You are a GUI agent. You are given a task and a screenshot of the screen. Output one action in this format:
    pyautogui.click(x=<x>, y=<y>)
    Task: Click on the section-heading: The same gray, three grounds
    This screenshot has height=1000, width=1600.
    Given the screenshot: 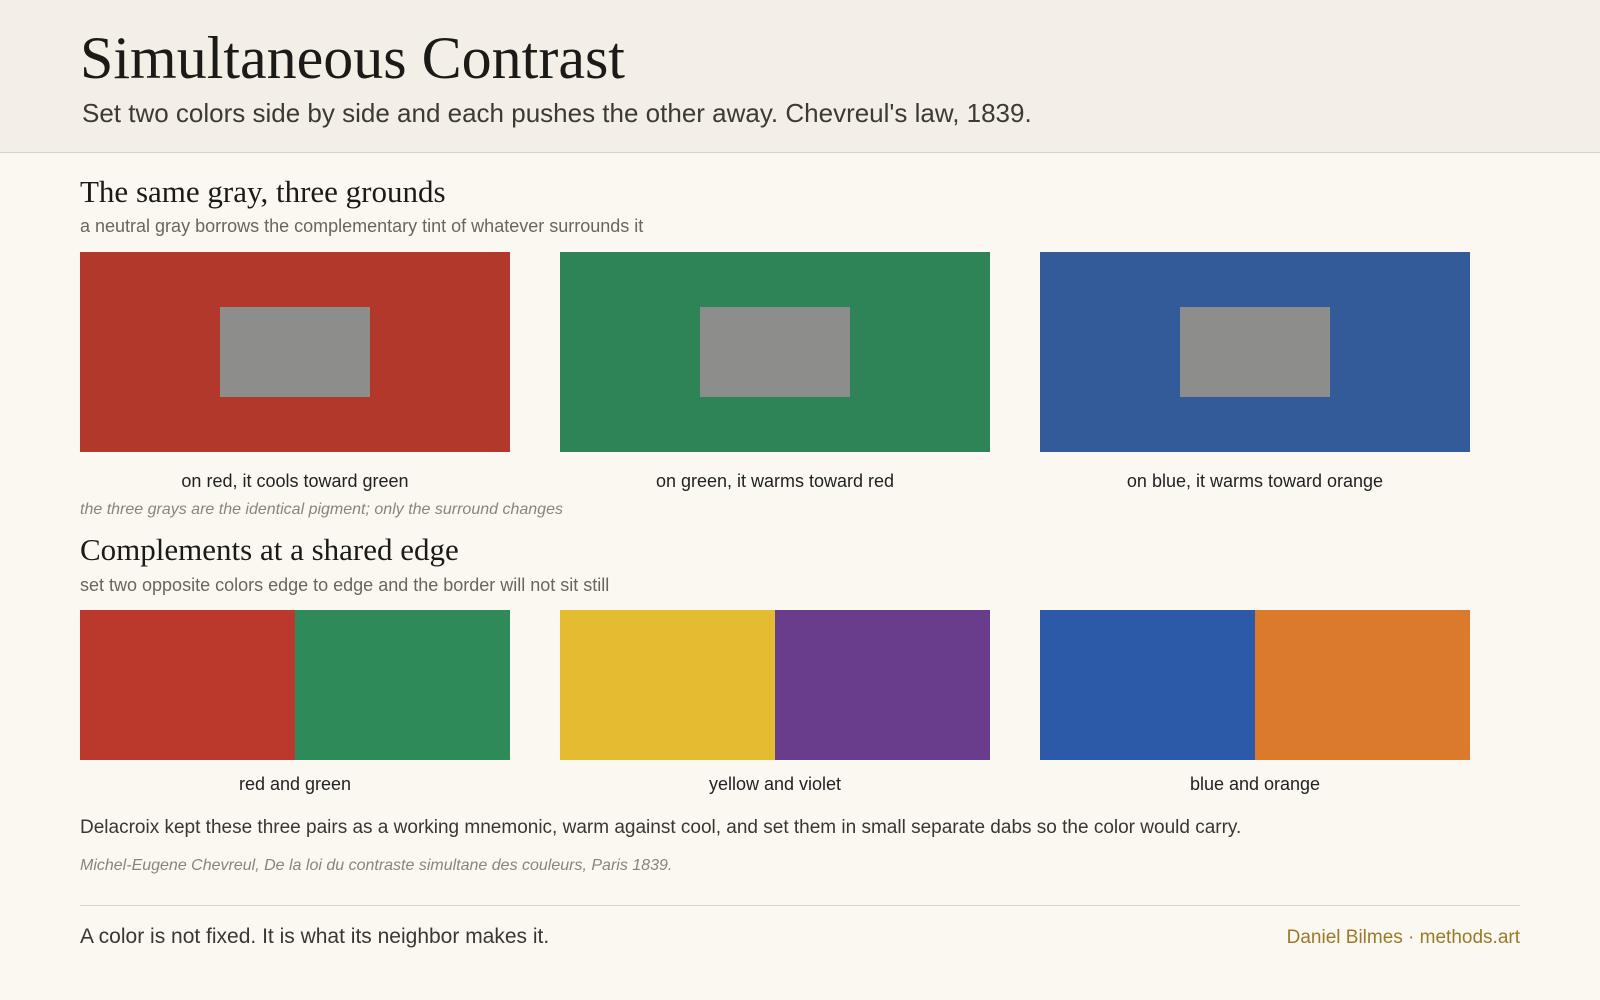 What is the action you would take?
    pyautogui.click(x=263, y=191)
    